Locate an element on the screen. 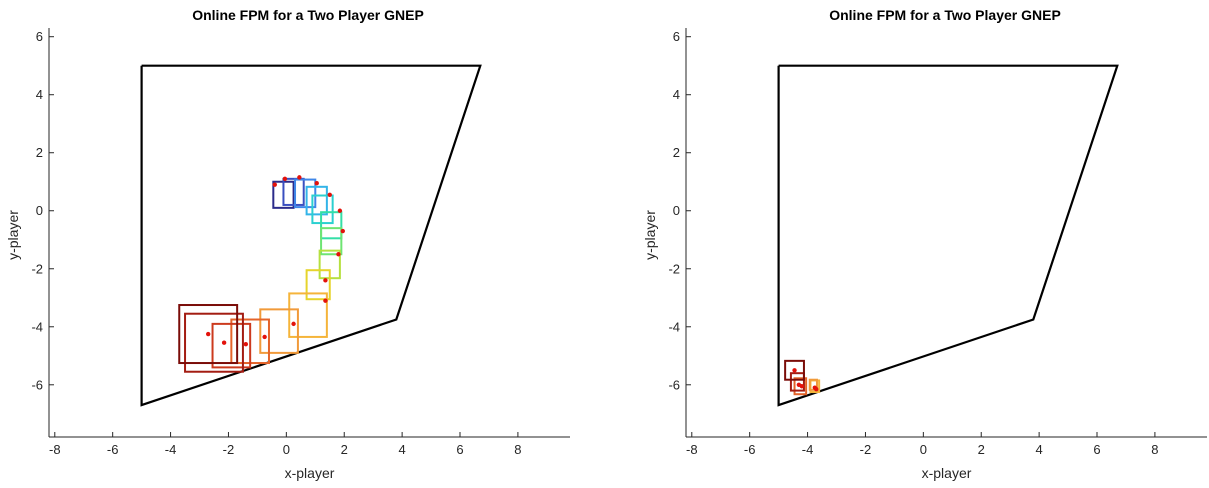 Image resolution: width=1209 pixels, height=488 pixels. right-y-tick-label: 4 is located at coordinates (676, 94).